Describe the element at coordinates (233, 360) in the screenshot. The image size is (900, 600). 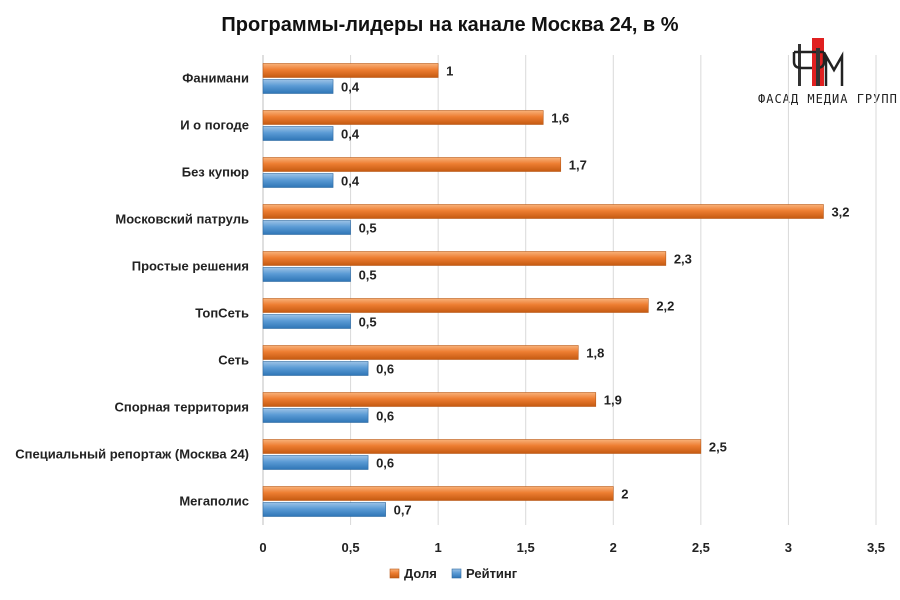
I see `category-label: Сеть` at that location.